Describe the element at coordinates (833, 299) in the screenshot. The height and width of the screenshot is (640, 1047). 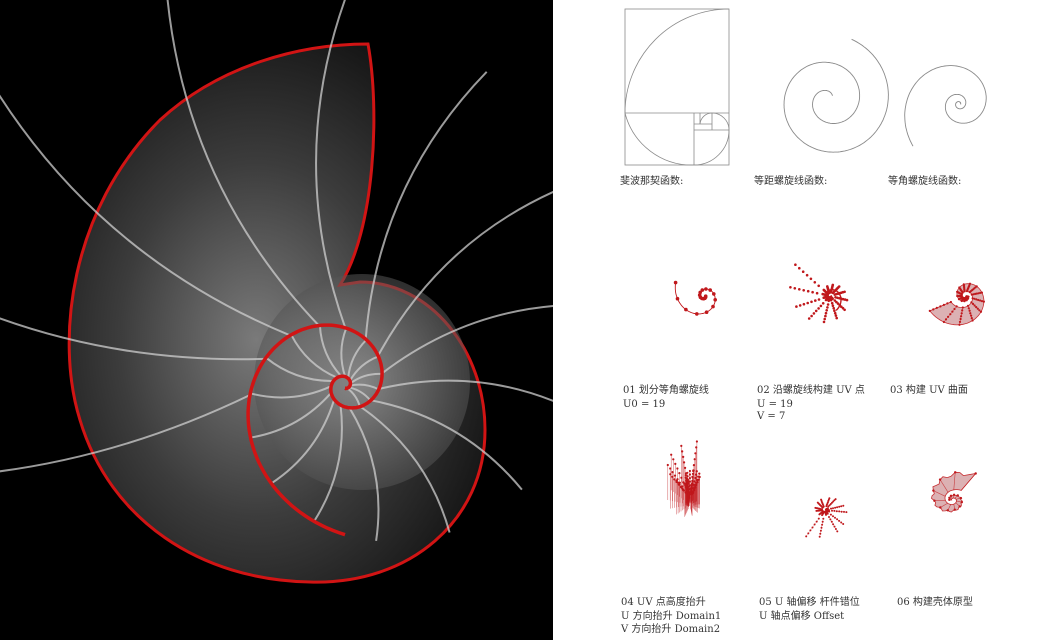
I see `uv-core-spiral` at that location.